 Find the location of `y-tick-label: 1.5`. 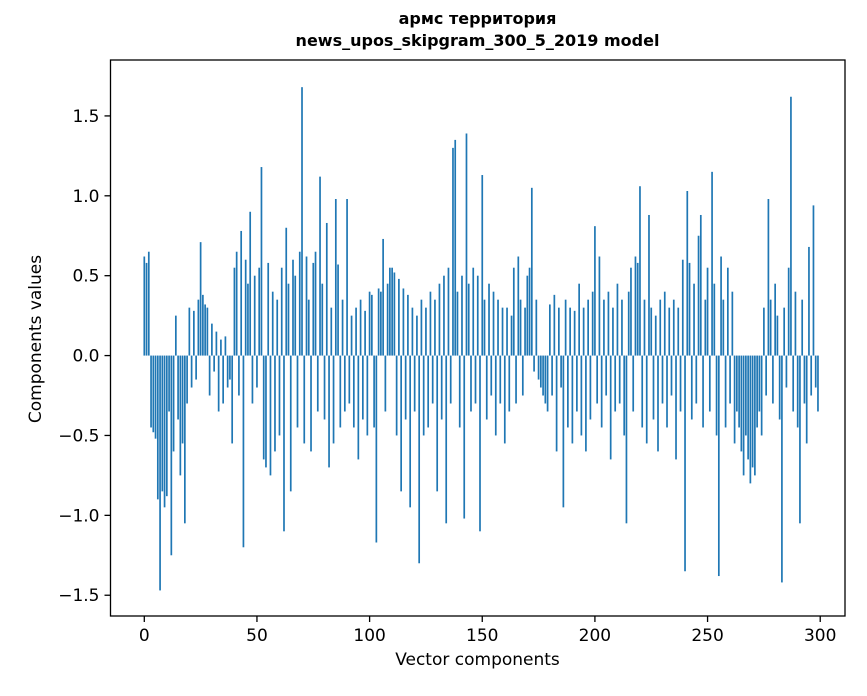

y-tick-label: 1.5 is located at coordinates (85, 117).